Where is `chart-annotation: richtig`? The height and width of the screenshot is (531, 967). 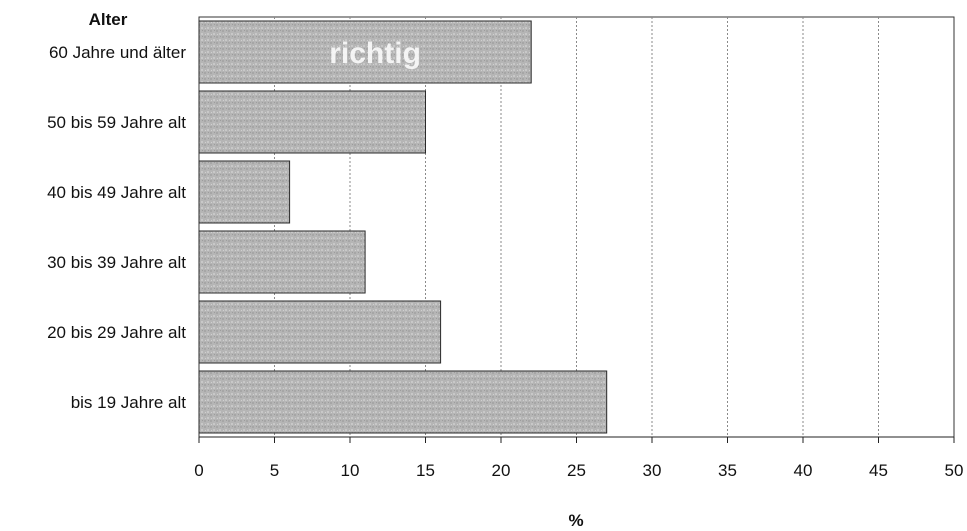 chart-annotation: richtig is located at coordinates (375, 53).